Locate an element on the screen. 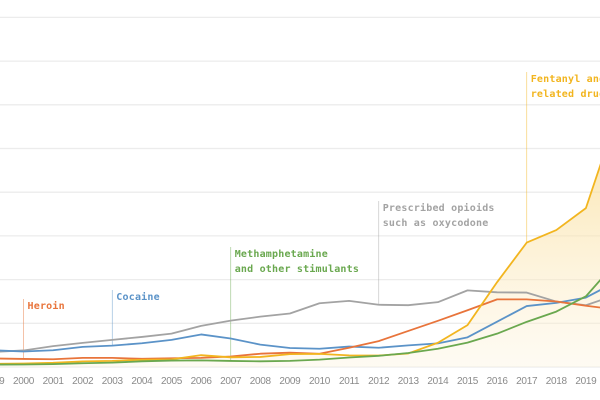 The image size is (600, 400). x-tick-label-2008: 2008 is located at coordinates (261, 381).